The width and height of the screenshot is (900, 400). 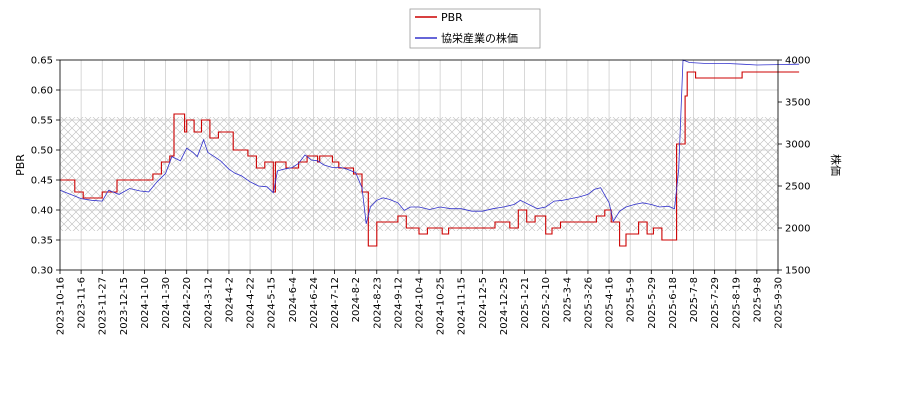 What do you see at coordinates (356, 299) in the screenshot?
I see `x-tick-label: 2024-8-2` at bounding box center [356, 299].